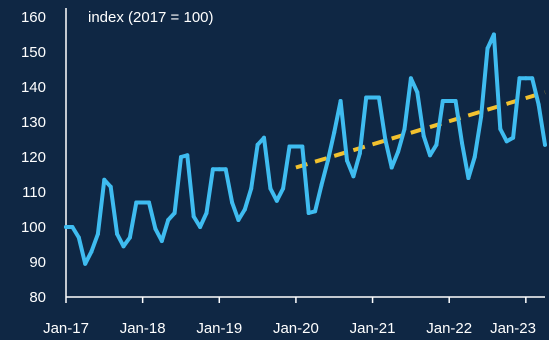  What do you see at coordinates (33, 122) in the screenshot?
I see `y-tick-label: 130` at bounding box center [33, 122].